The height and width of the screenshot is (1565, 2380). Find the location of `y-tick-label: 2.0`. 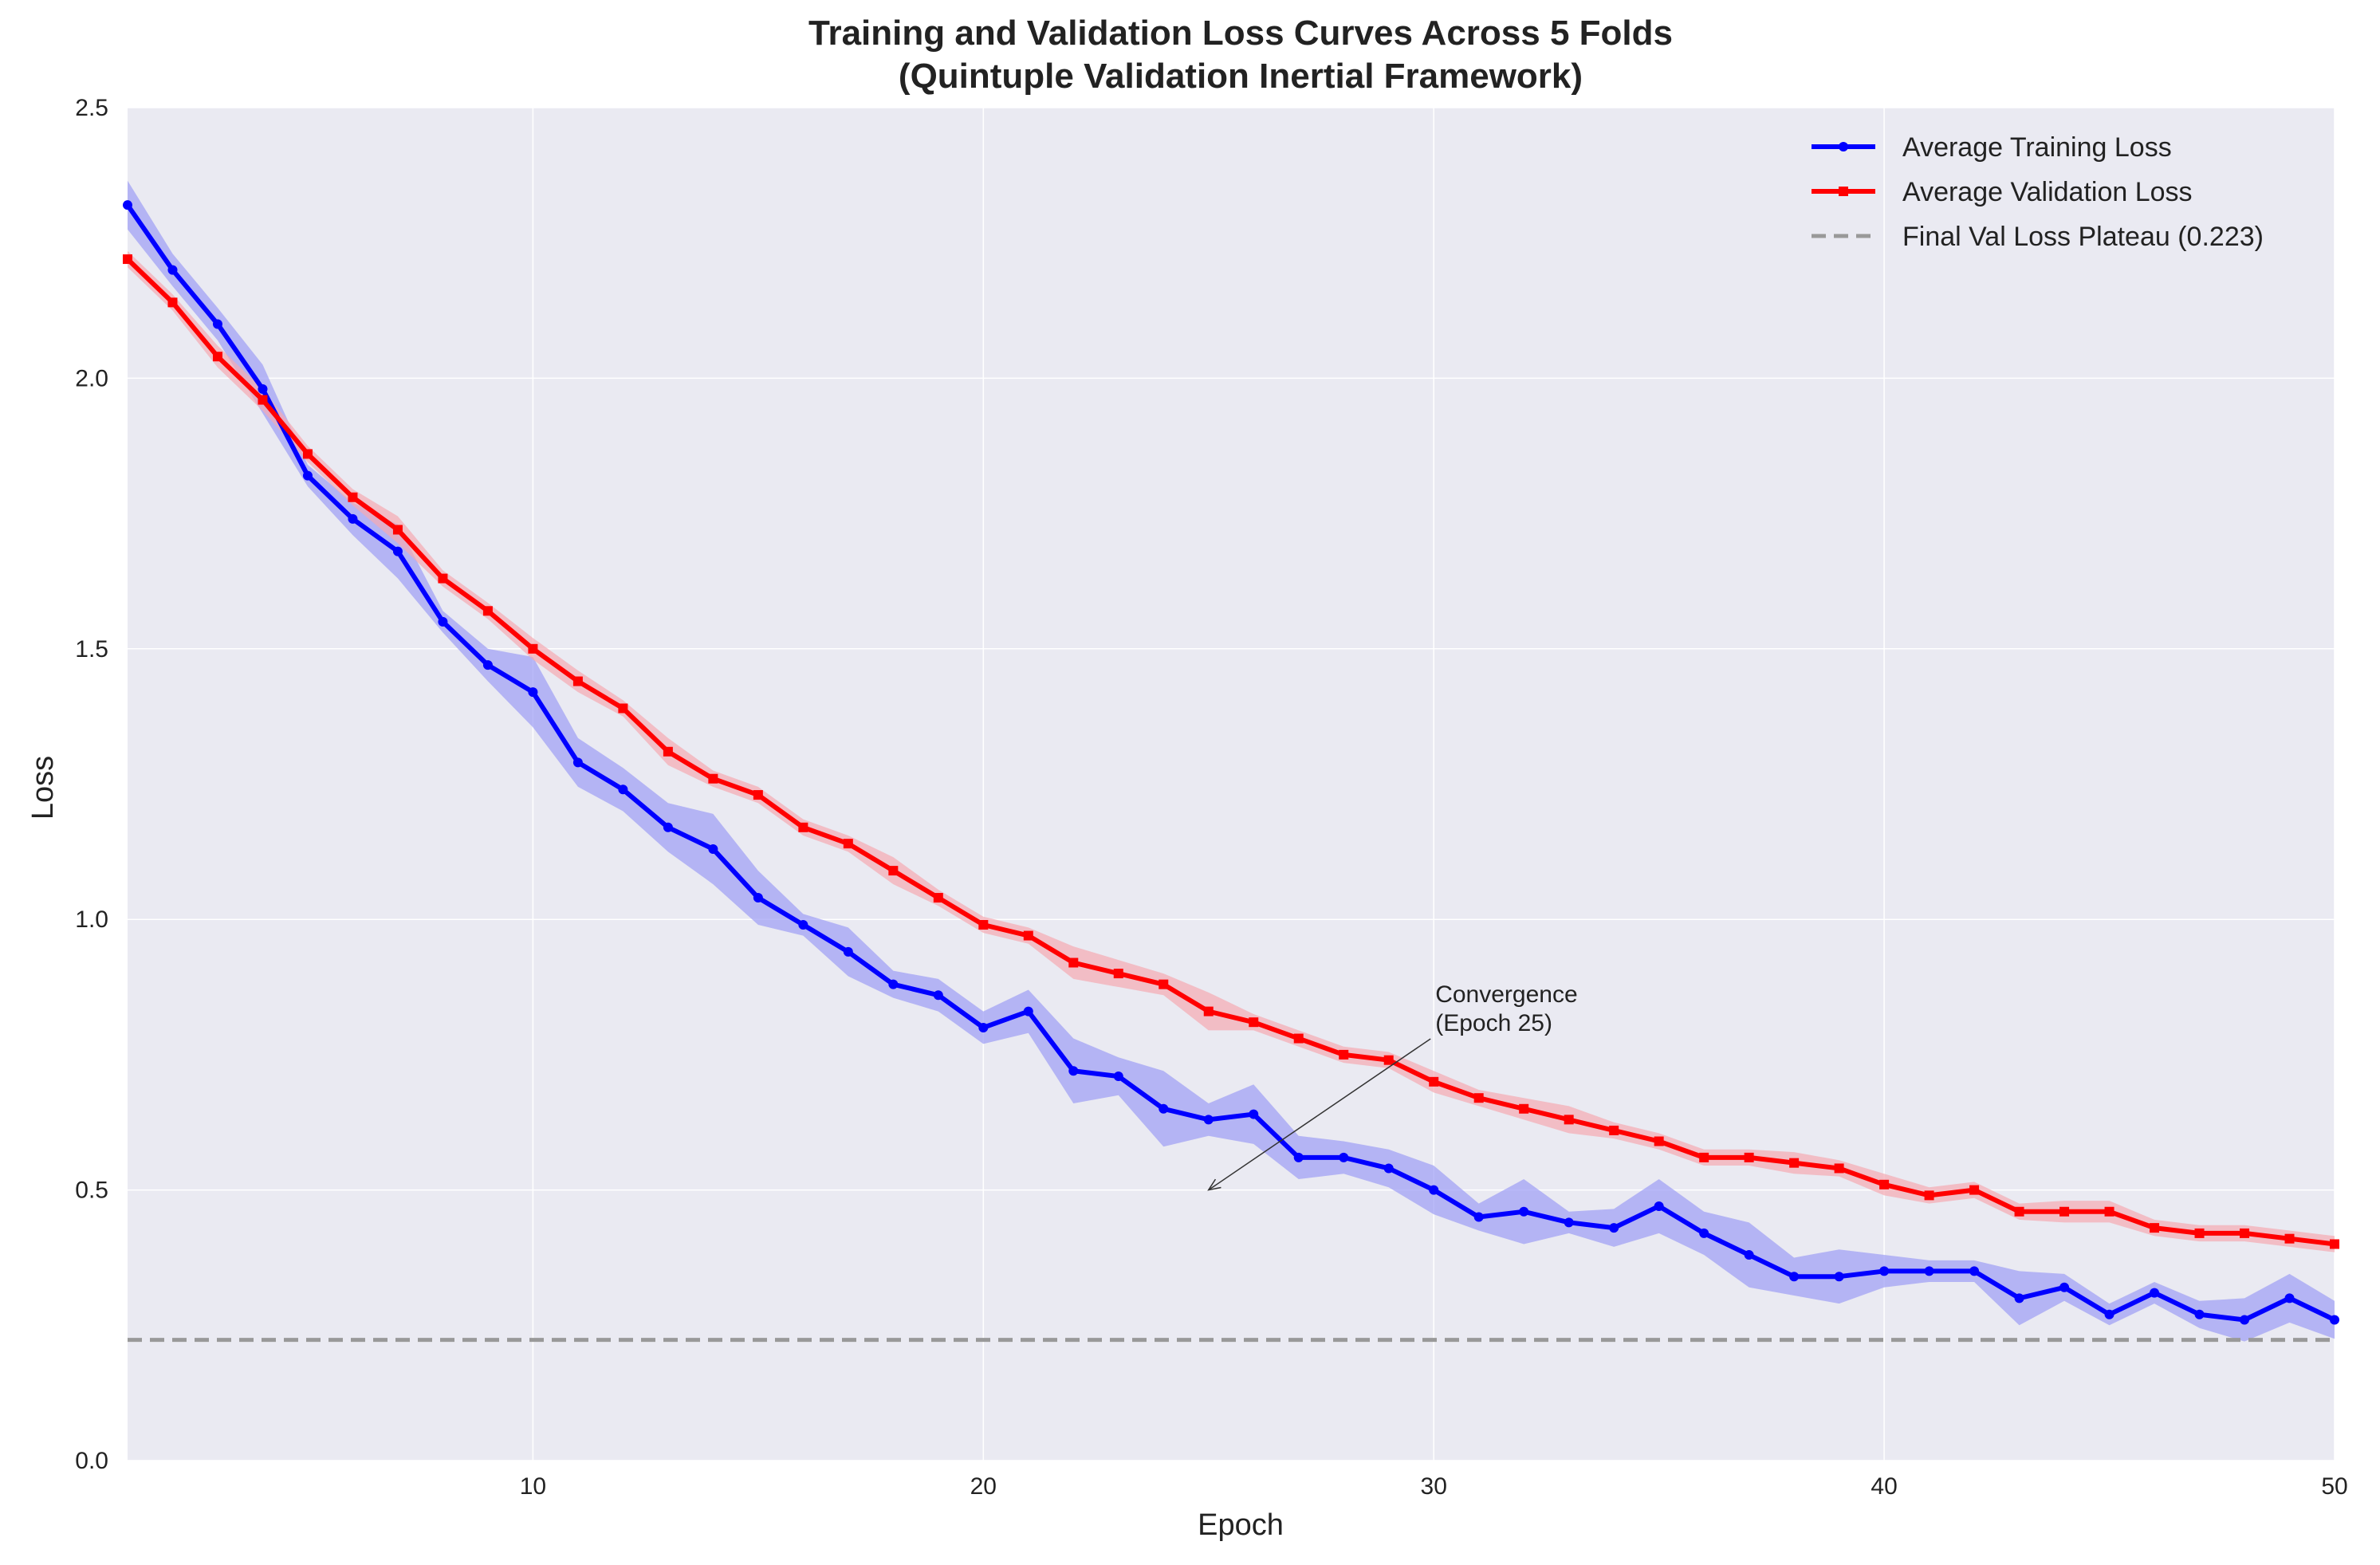

y-tick-label: 2.0 is located at coordinates (91, 378).